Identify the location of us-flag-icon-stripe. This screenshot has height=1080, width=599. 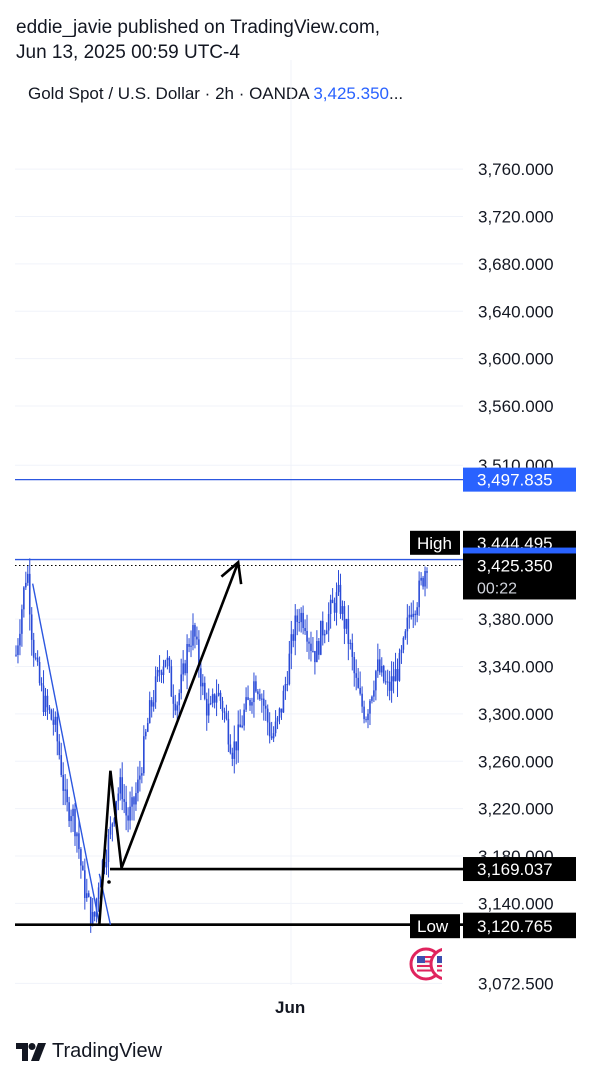
(426, 966).